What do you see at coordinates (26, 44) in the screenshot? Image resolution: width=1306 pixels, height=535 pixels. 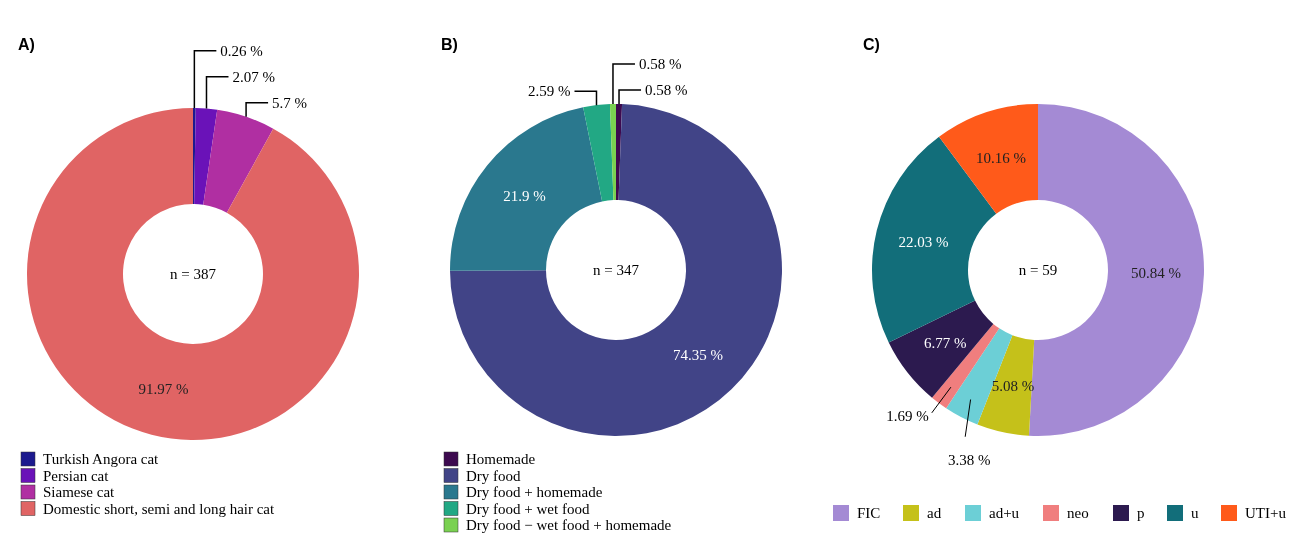 I see `chart-title: A)` at bounding box center [26, 44].